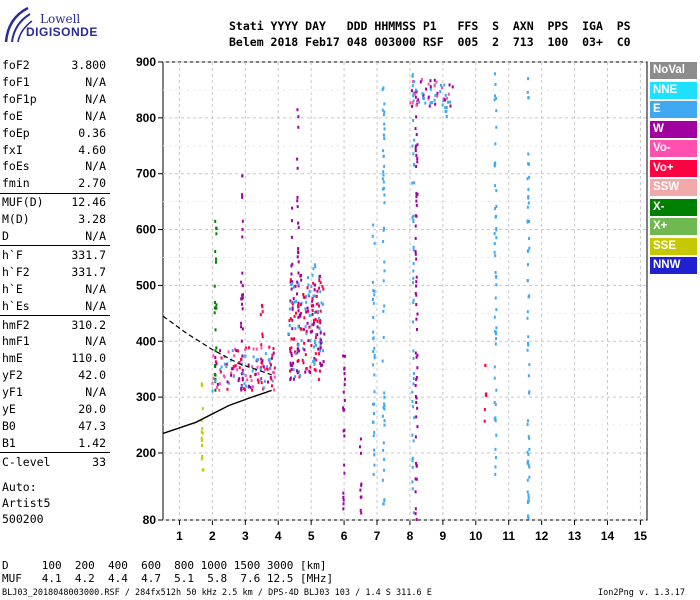 Image resolution: width=700 pixels, height=600 pixels. I want to click on param-label: h`F, so click(12, 254).